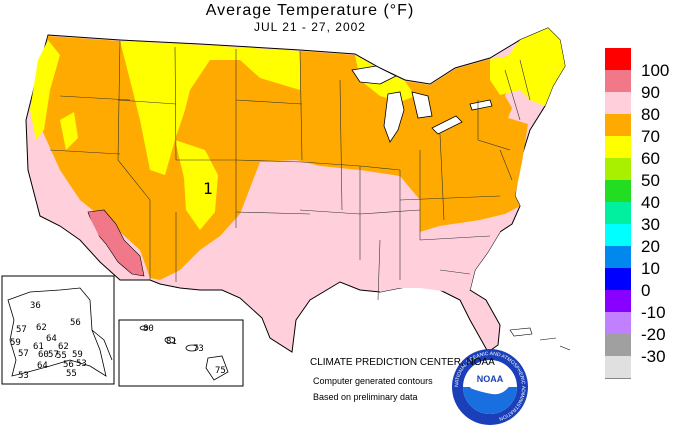 The width and height of the screenshot is (678, 435). I want to click on alaska-inset, so click(58, 330).